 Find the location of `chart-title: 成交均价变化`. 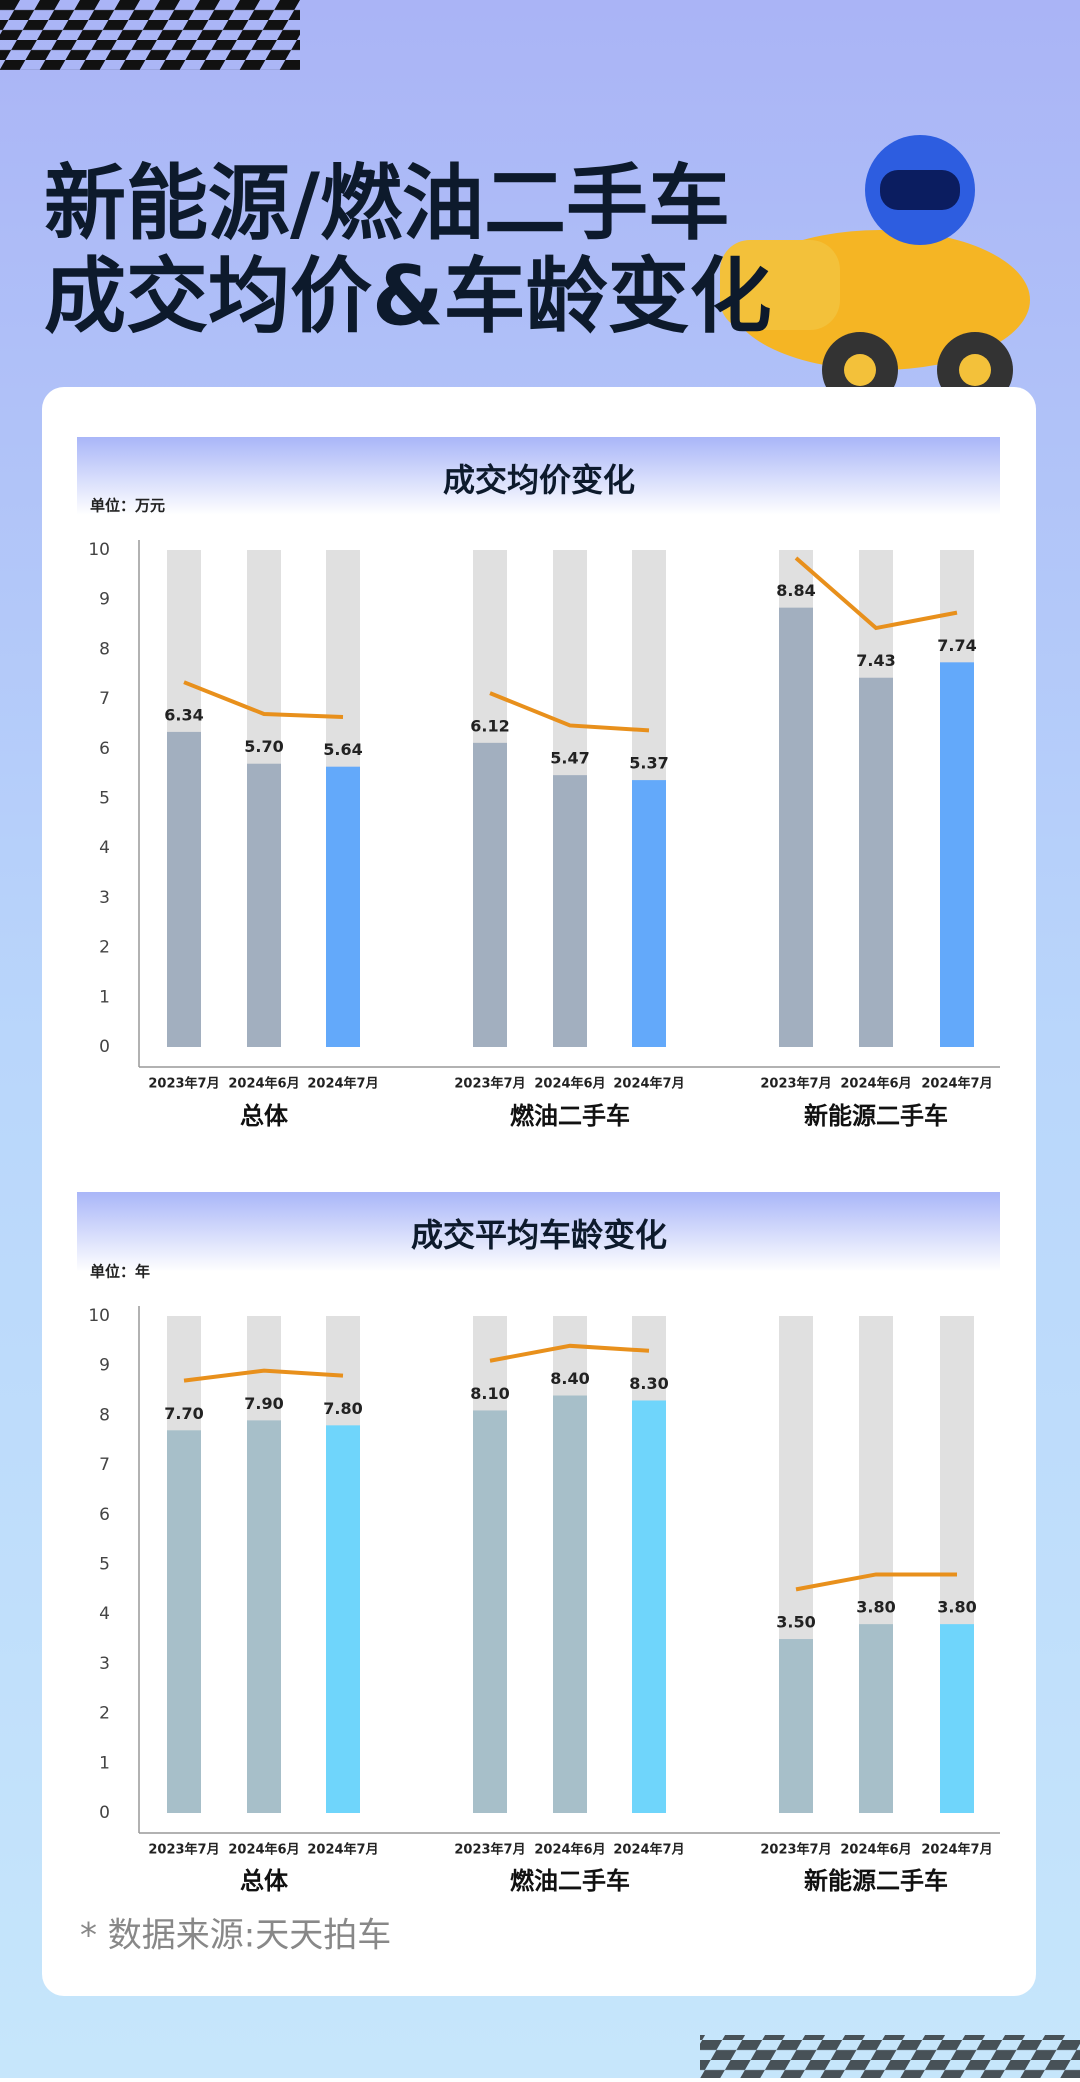

chart-title: 成交均价变化 is located at coordinates (539, 480).